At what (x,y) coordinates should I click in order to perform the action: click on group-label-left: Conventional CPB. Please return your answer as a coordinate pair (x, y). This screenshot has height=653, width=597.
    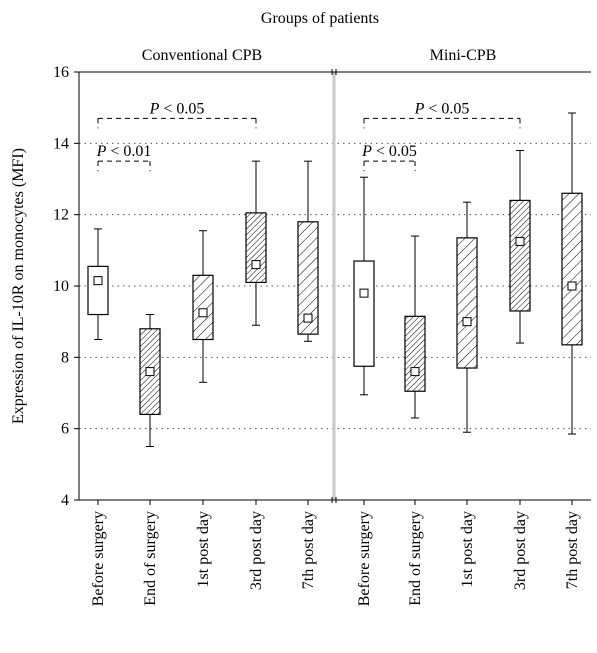
    Looking at the image, I should click on (202, 55).